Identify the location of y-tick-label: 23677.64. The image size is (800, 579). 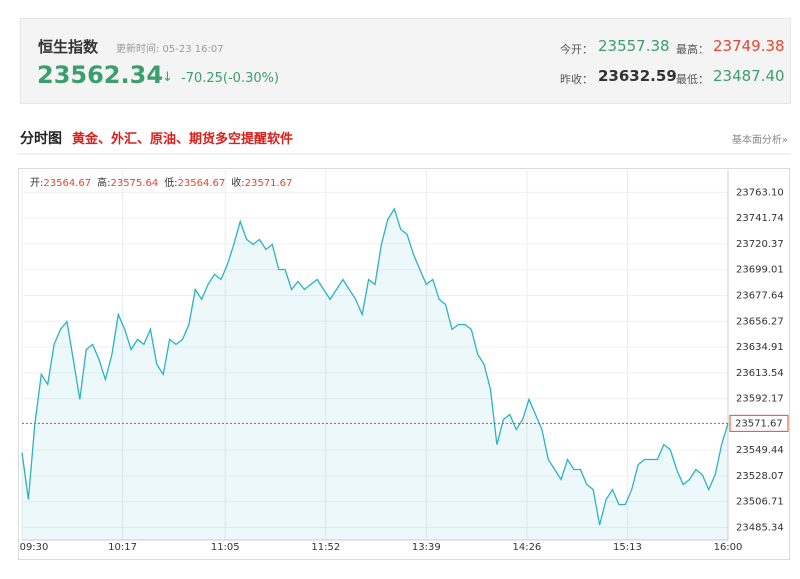
(760, 295).